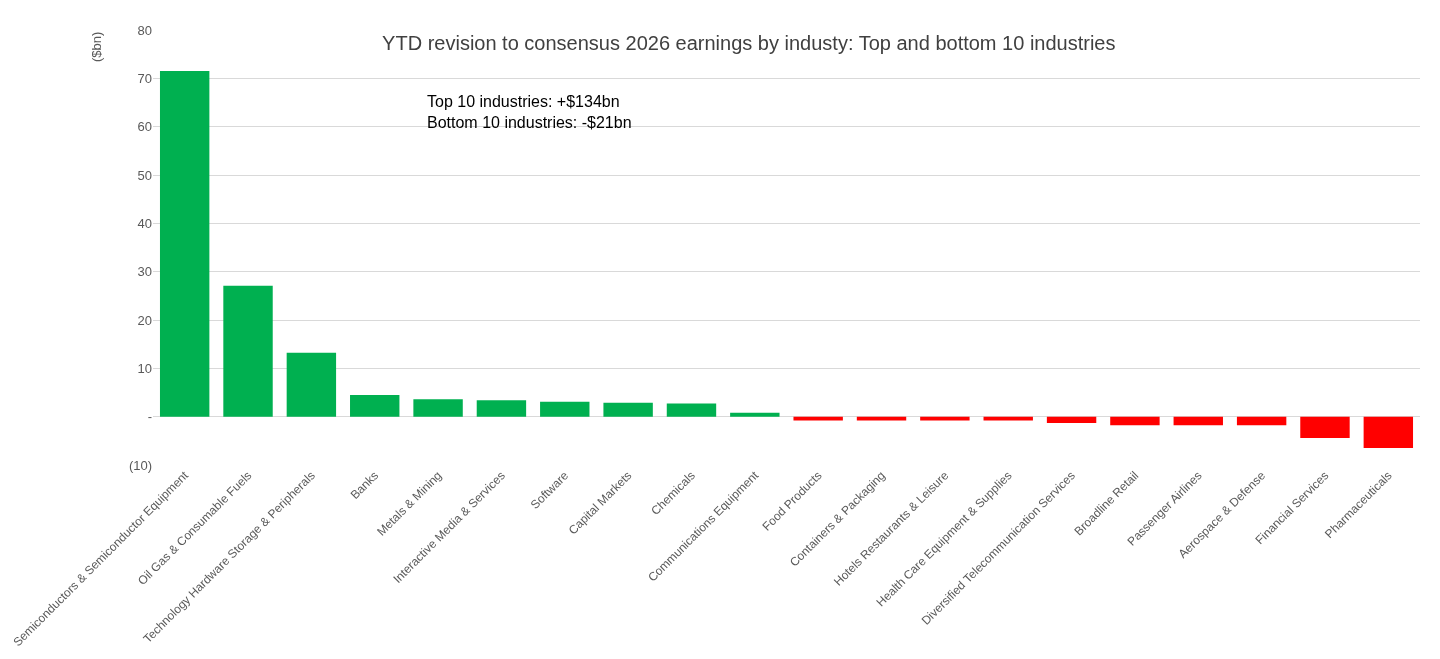  Describe the element at coordinates (144, 320) in the screenshot. I see `y-tick-label: 20` at that location.